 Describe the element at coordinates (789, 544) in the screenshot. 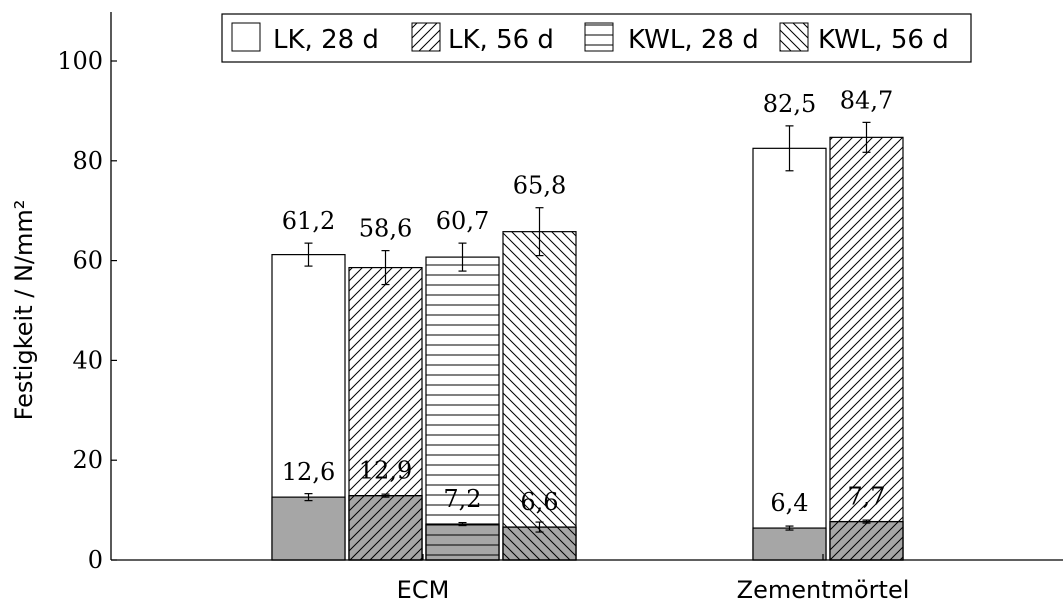

I see `bar-1-0-flexural-base` at that location.